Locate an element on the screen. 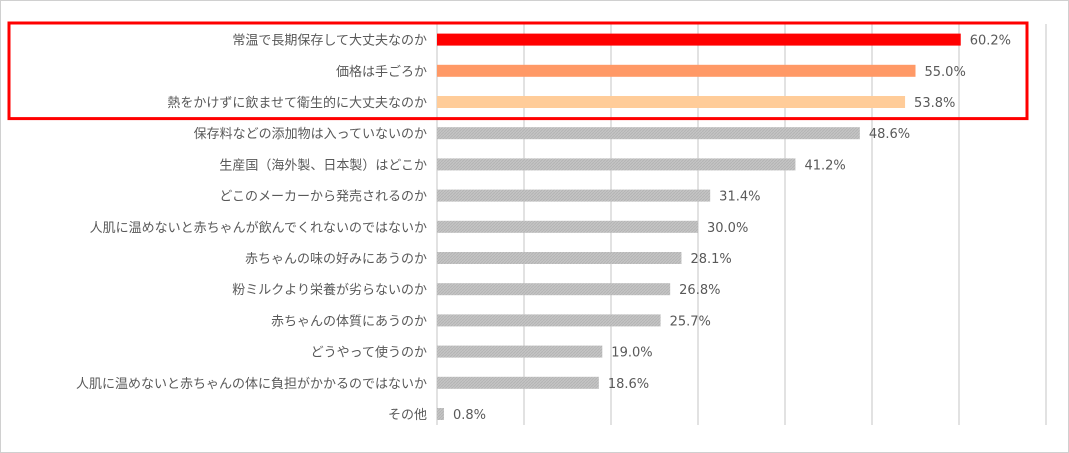  data-label: 31.4% is located at coordinates (739, 197).